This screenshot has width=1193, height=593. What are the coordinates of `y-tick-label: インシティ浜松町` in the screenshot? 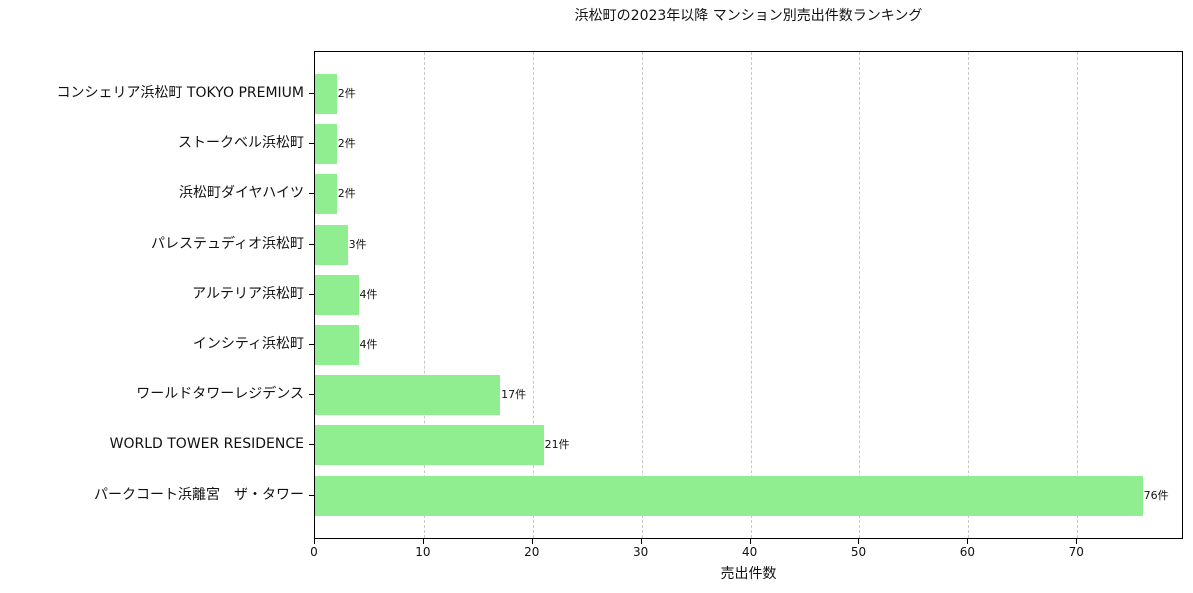 It's located at (248, 344).